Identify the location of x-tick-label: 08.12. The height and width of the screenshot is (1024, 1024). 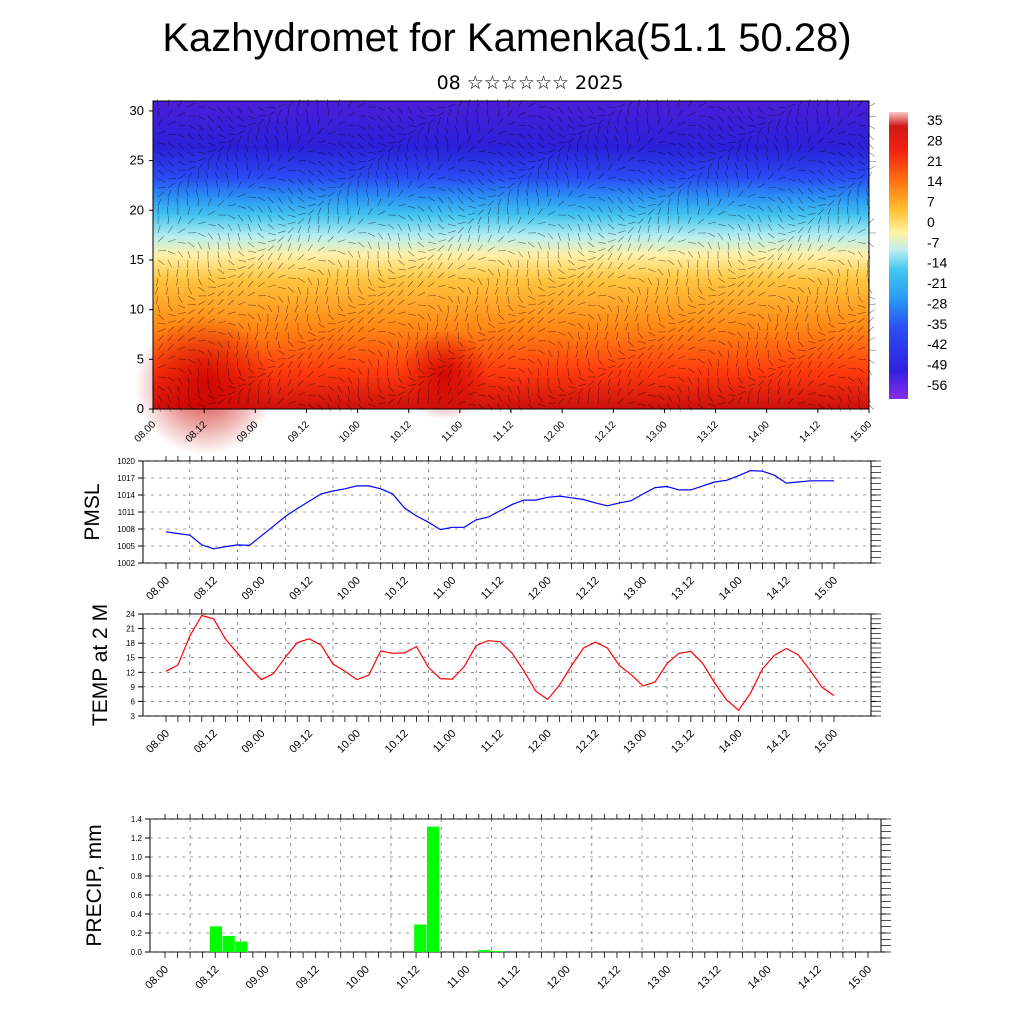
(207, 978).